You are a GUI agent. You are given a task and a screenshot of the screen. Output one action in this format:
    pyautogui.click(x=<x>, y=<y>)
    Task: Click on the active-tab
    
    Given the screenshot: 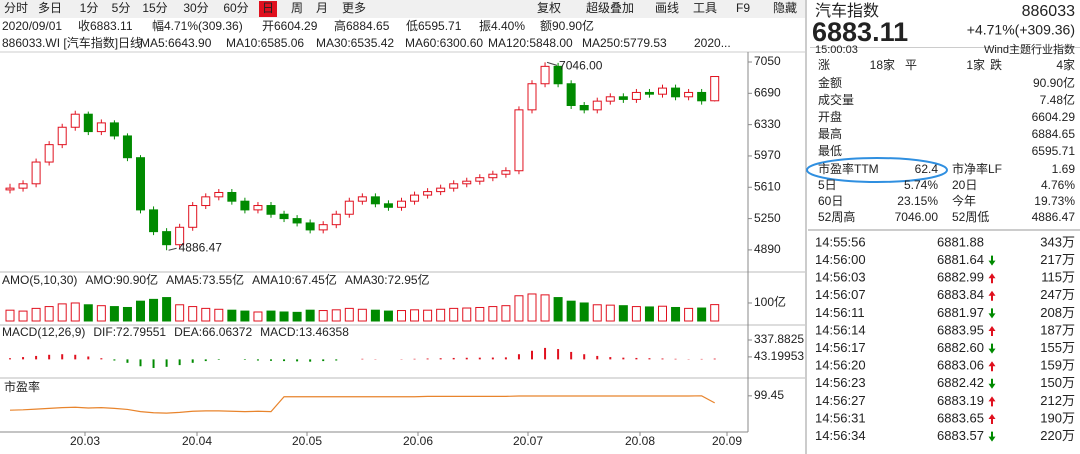 What is the action you would take?
    pyautogui.click(x=268, y=9)
    